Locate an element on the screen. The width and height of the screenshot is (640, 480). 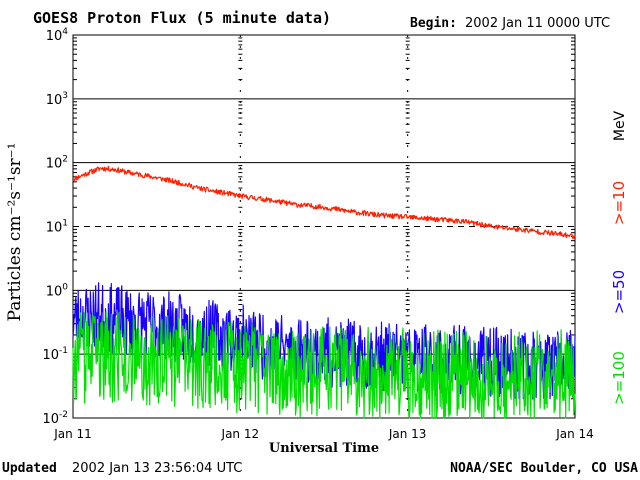
updated-label: Updated is located at coordinates (29, 468).